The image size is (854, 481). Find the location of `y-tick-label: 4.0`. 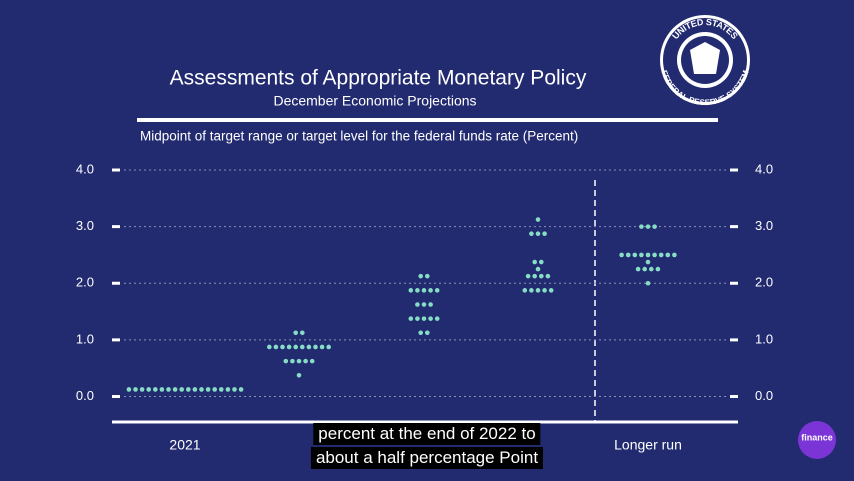

y-tick-label: 4.0 is located at coordinates (85, 168).